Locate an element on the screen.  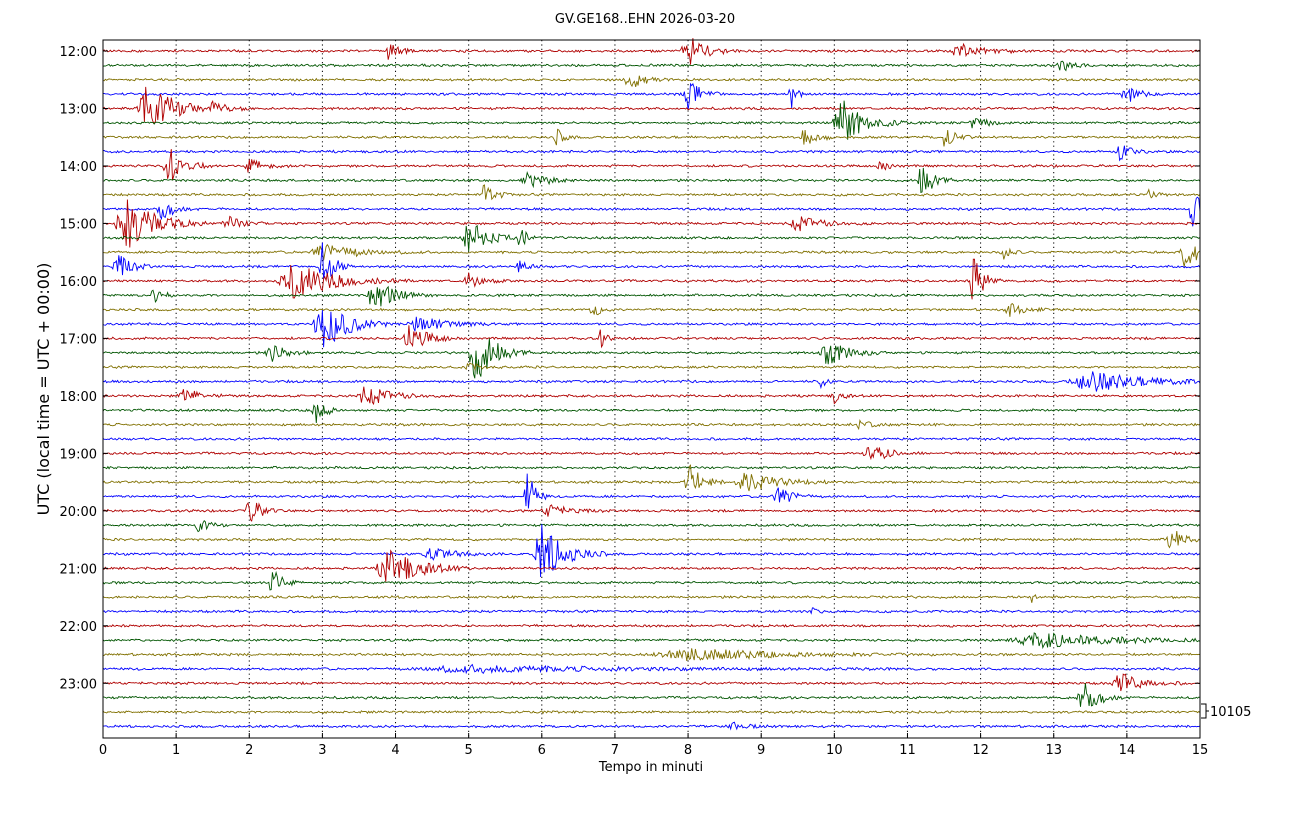
trace-13:15 is located at coordinates (651, 120).